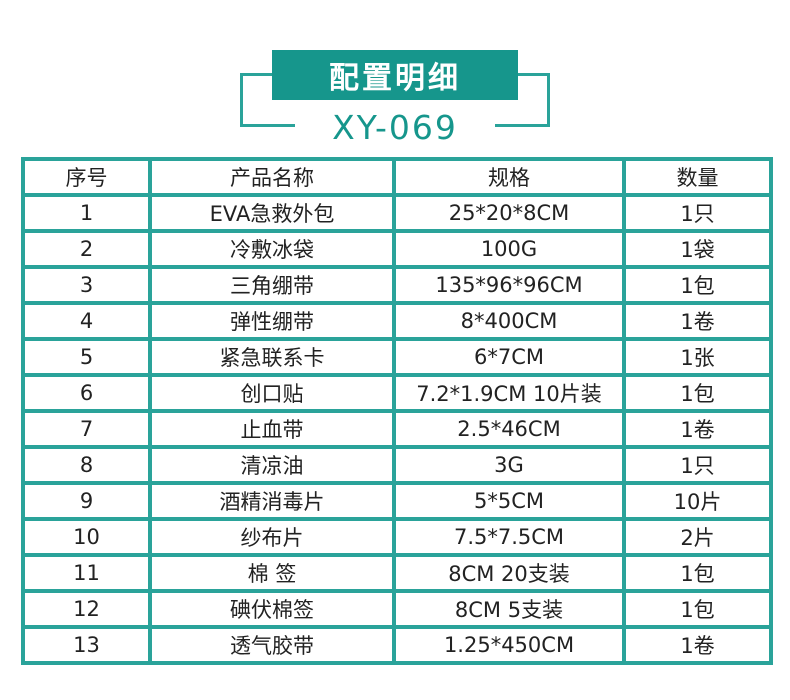 The height and width of the screenshot is (700, 790). What do you see at coordinates (697, 177) in the screenshot?
I see `column-header-quantity: 数量` at bounding box center [697, 177].